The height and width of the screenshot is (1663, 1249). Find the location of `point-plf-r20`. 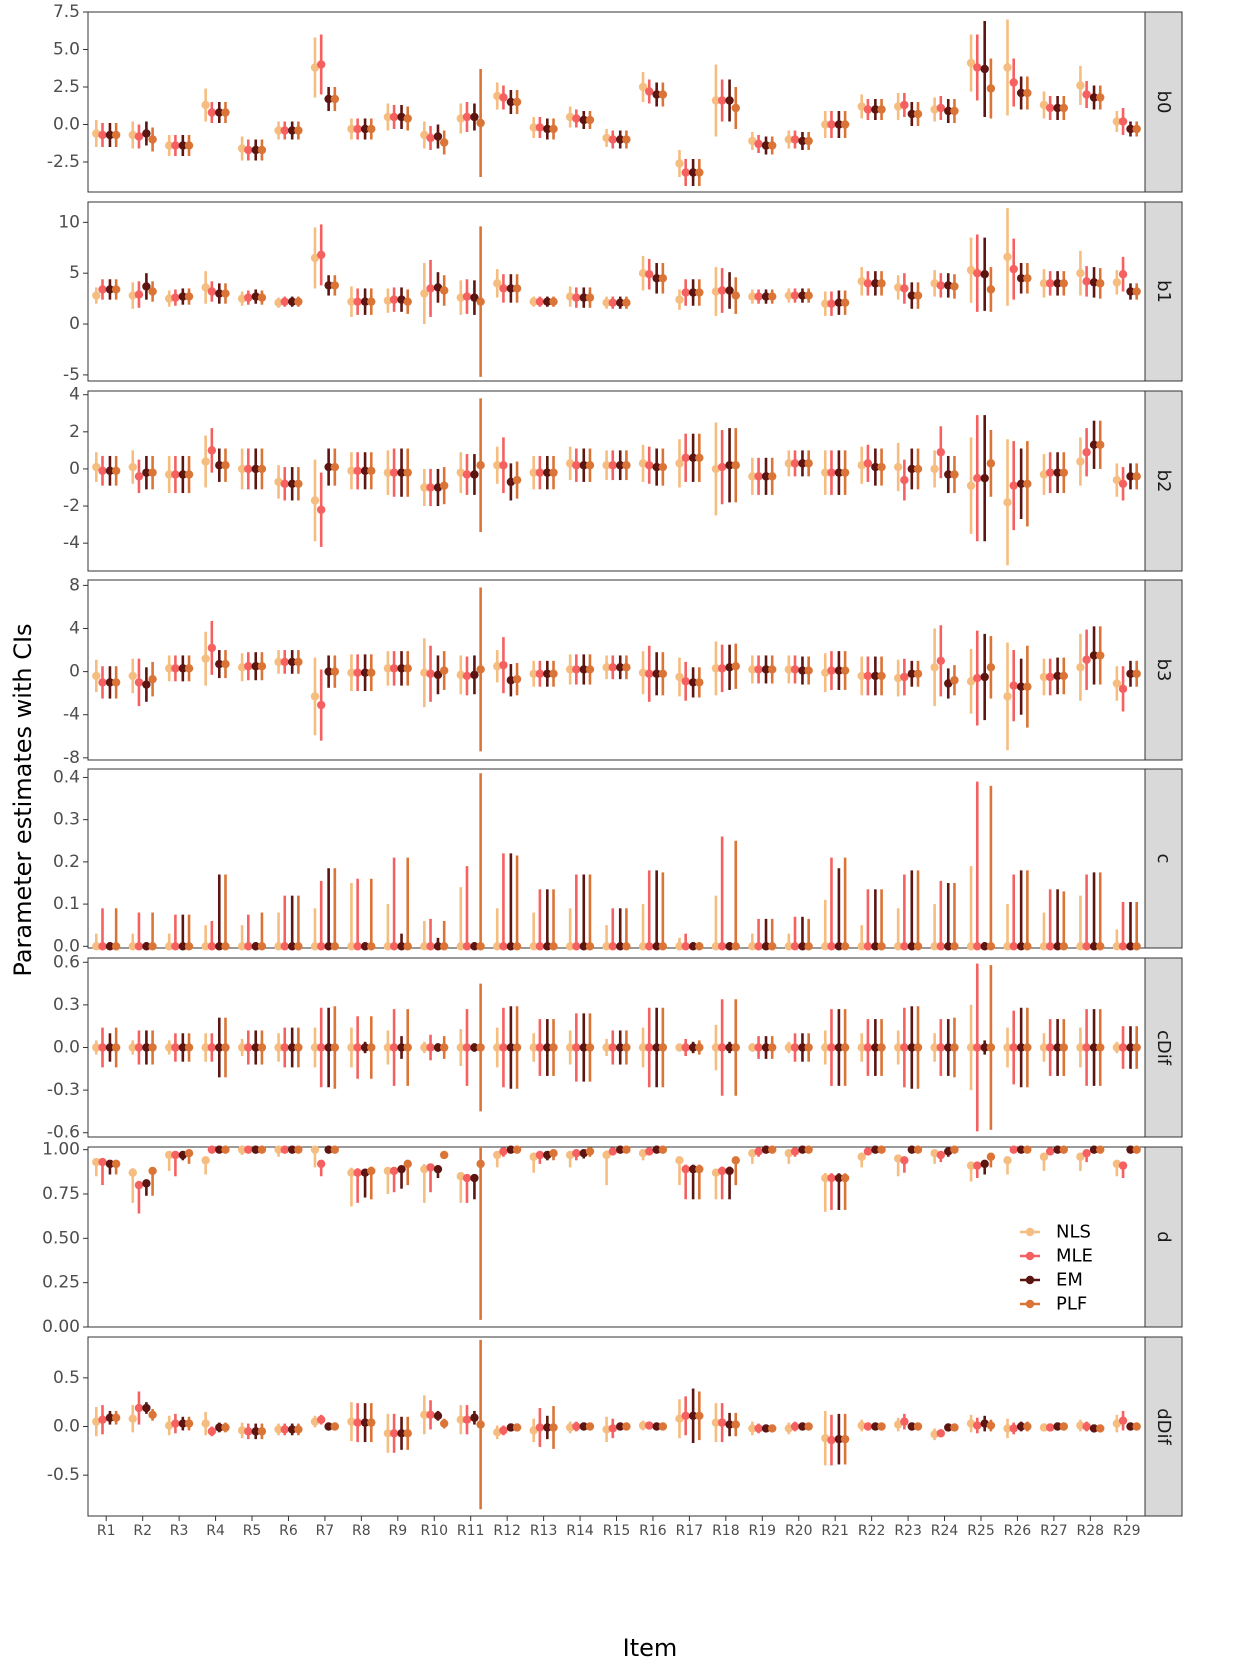

point-plf-r20 is located at coordinates (808, 670).